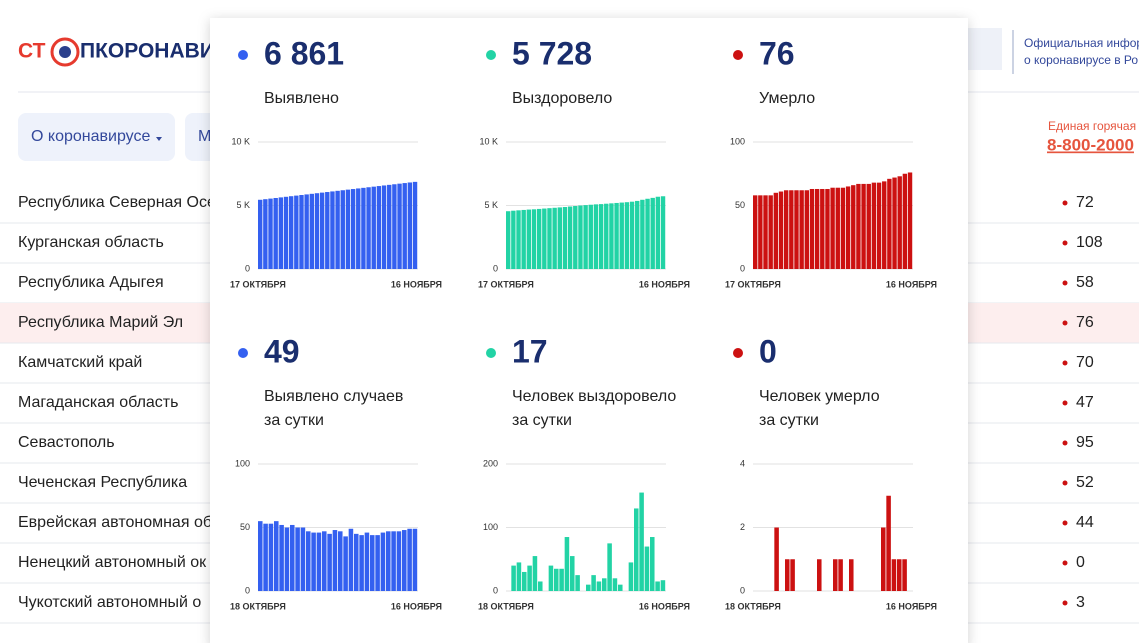 The image size is (1139, 643). What do you see at coordinates (240, 141) in the screenshot?
I see `y-tick-label: 10 K` at bounding box center [240, 141].